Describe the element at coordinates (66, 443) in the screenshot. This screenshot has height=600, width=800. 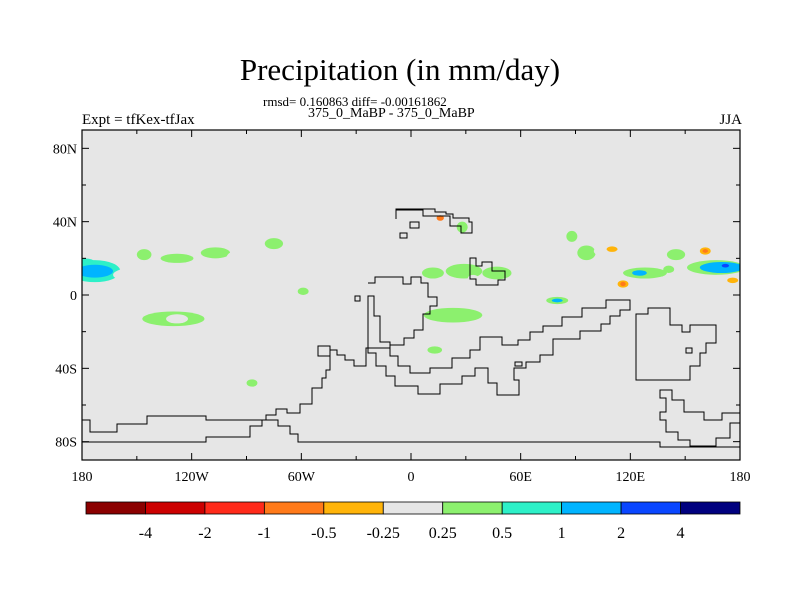
I see `y-tick-label: 80S` at that location.